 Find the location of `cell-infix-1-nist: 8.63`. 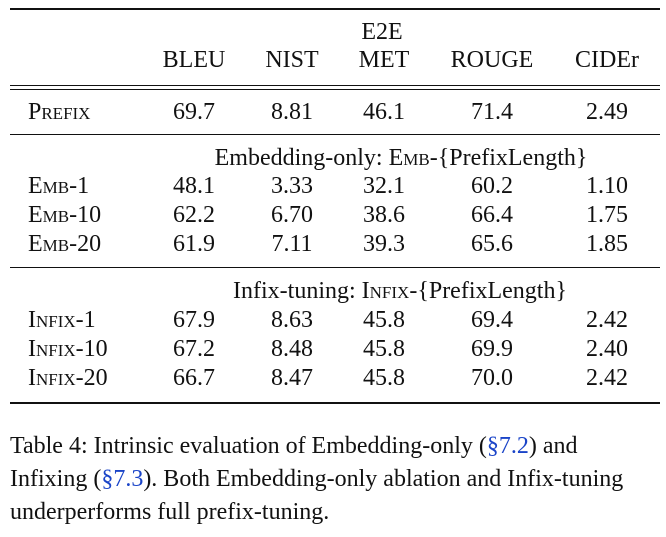

cell-infix-1-nist: 8.63 is located at coordinates (292, 320).